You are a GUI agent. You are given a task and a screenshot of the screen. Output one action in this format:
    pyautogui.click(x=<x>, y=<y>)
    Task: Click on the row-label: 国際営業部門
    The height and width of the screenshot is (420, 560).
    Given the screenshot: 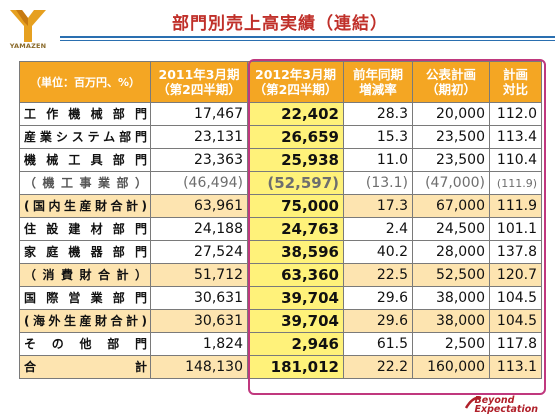 What is the action you would take?
    pyautogui.click(x=85, y=297)
    